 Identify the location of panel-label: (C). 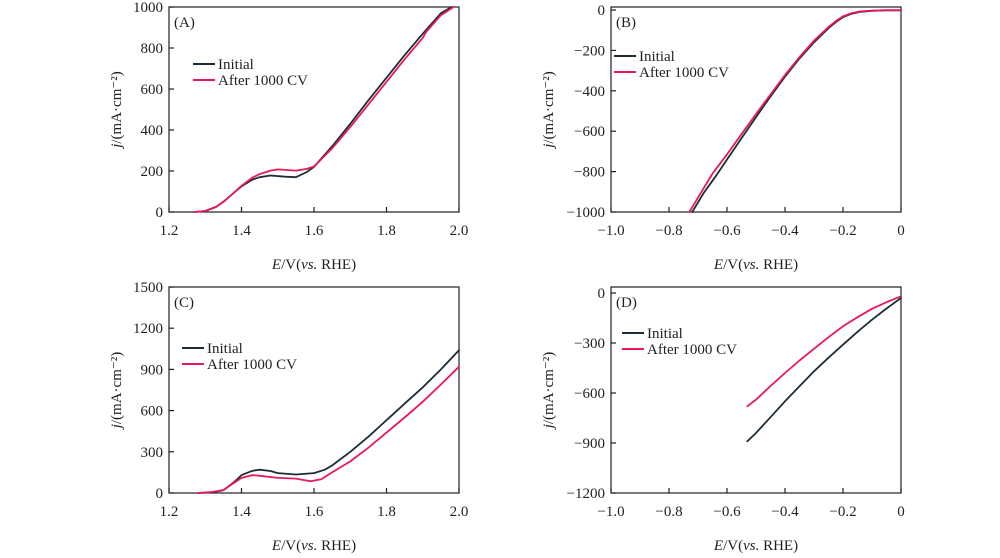
(184, 303).